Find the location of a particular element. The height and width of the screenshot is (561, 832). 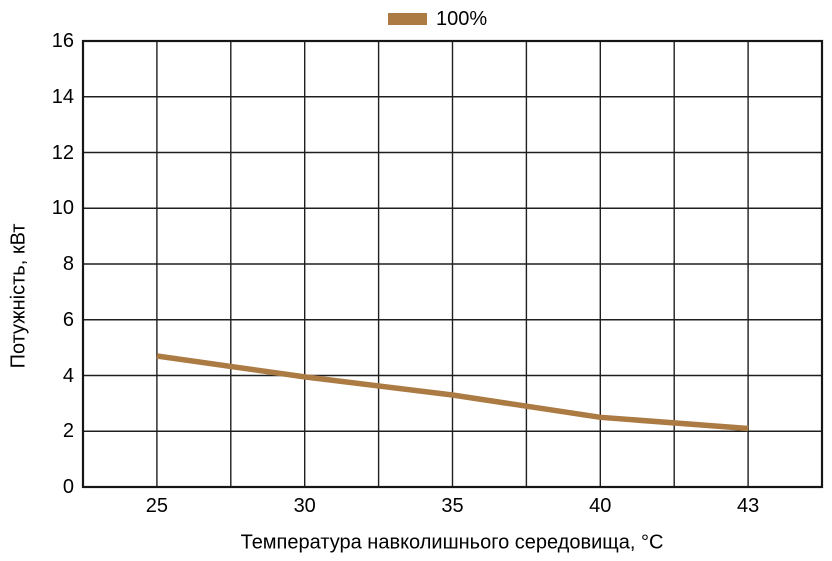

x-tick-label: 40 is located at coordinates (600, 506).